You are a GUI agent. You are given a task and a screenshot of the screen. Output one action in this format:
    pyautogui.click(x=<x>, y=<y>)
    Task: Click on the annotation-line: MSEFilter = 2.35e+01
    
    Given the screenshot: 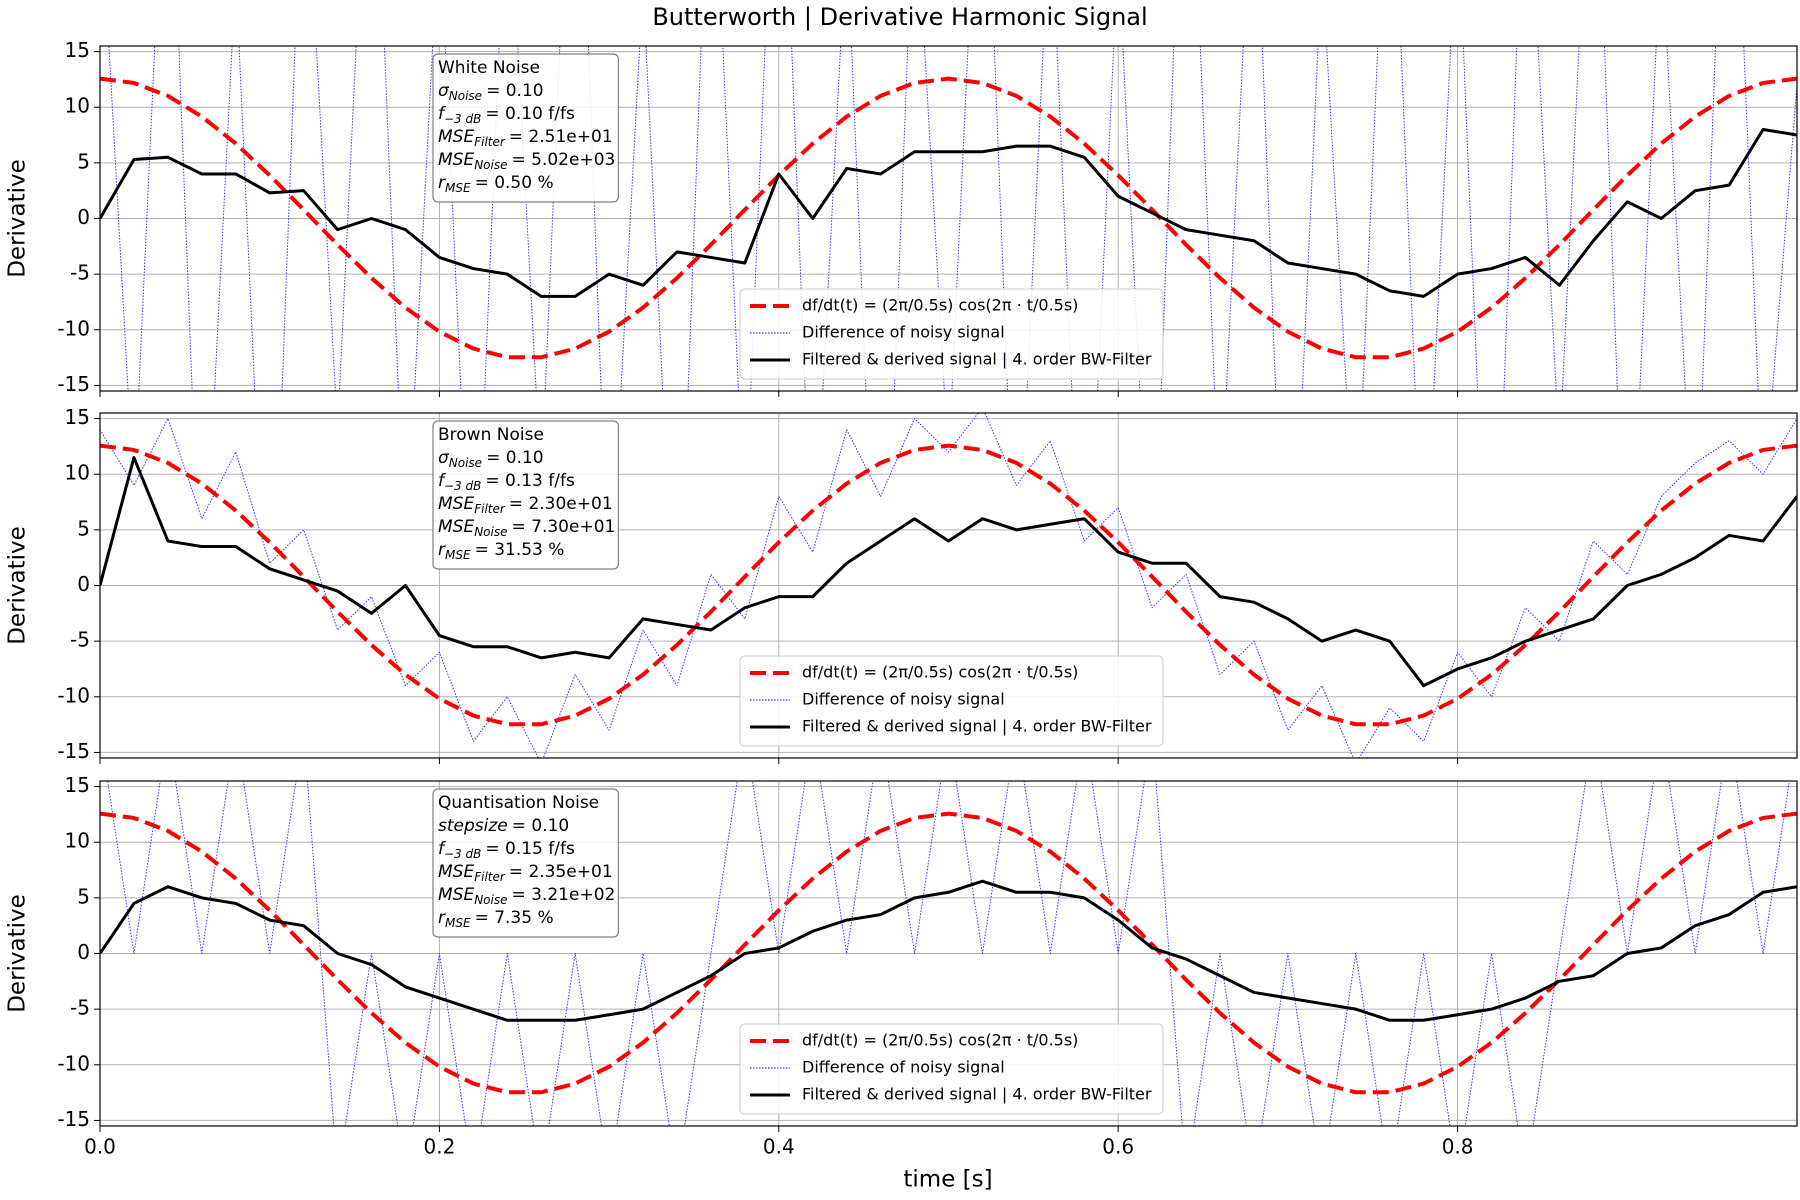 What is the action you would take?
    pyautogui.click(x=525, y=873)
    